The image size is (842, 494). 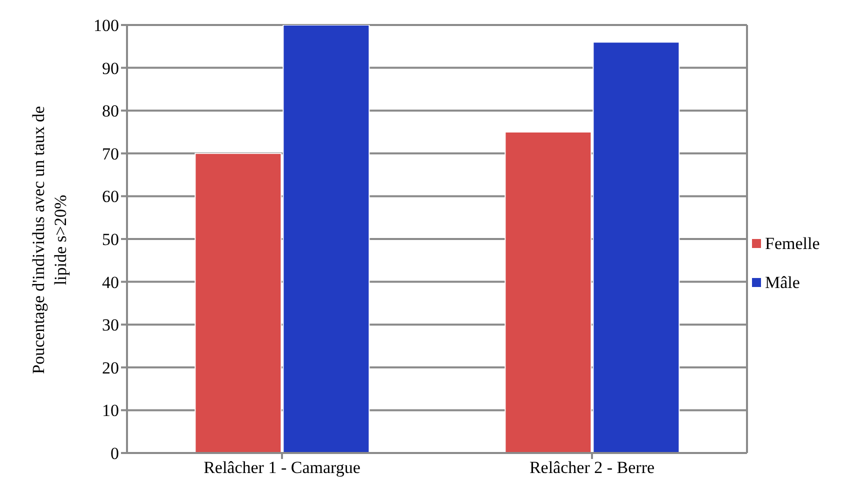 I want to click on legend-label: Femelle, so click(x=792, y=244).